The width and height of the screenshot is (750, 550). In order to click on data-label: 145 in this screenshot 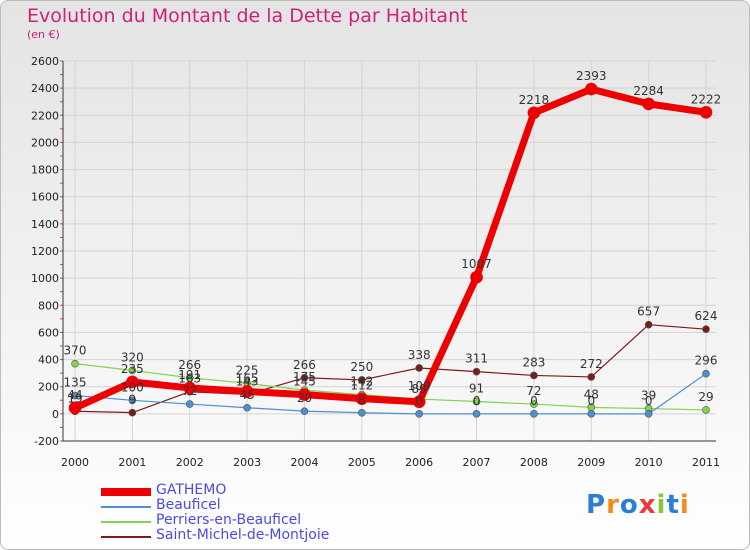, I will do `click(304, 382)`.